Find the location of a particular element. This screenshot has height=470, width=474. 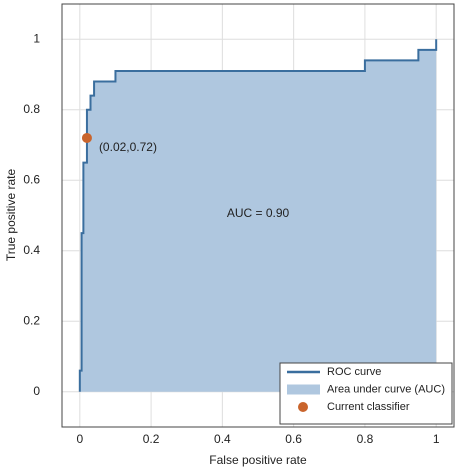

legend-area is located at coordinates (303, 389).